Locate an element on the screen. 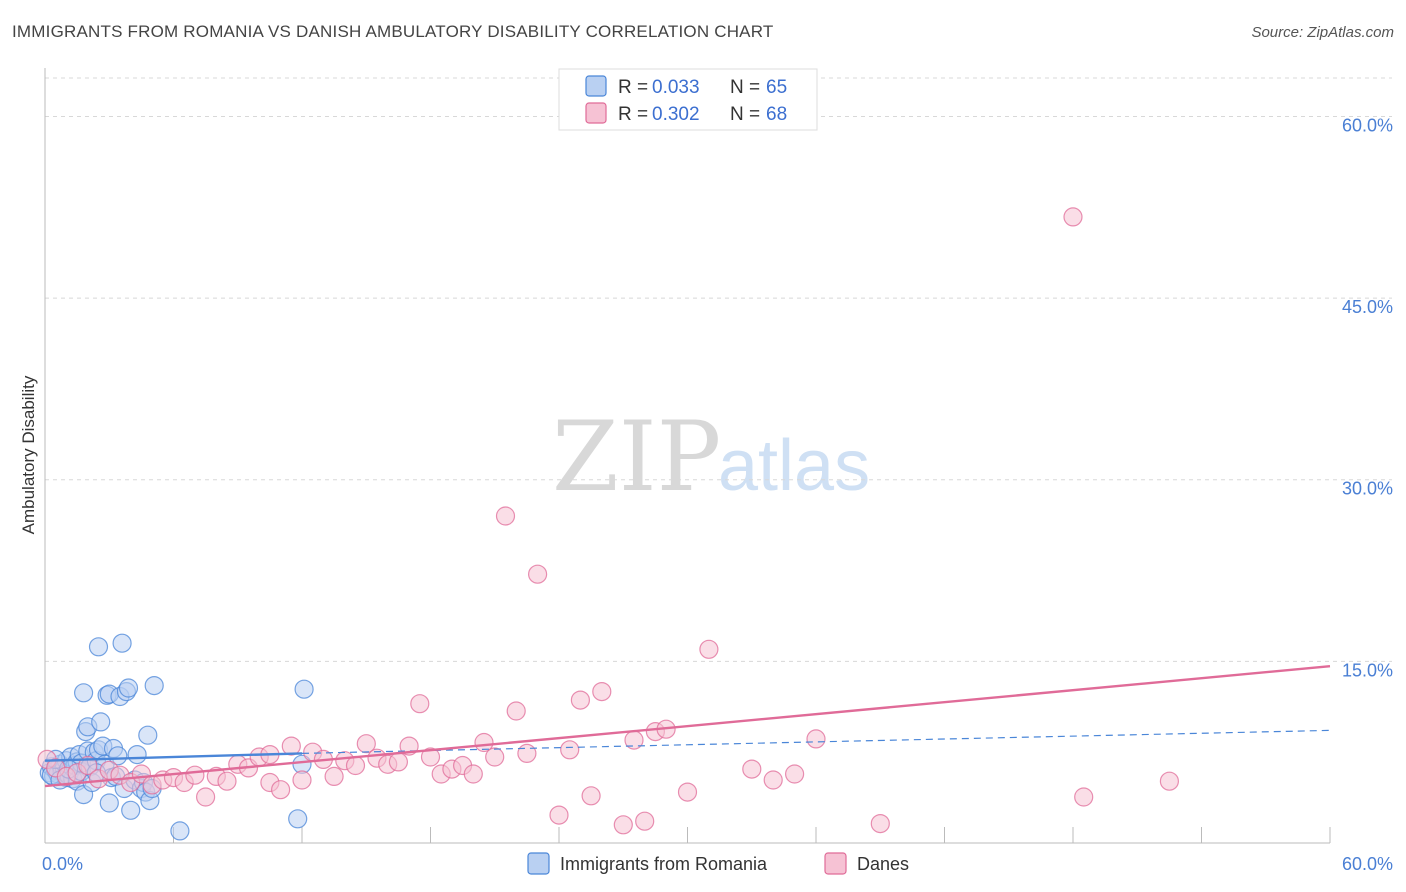 This screenshot has height=892, width=1406. romania-trend-line-extension is located at coordinates (816, 741).